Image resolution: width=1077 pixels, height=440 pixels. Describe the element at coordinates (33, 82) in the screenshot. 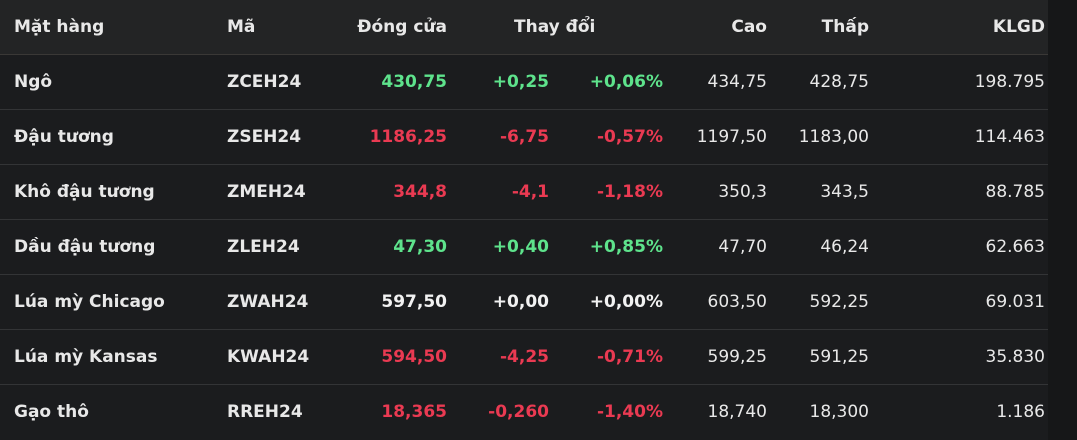

I see `cell-name: Ngô` at that location.